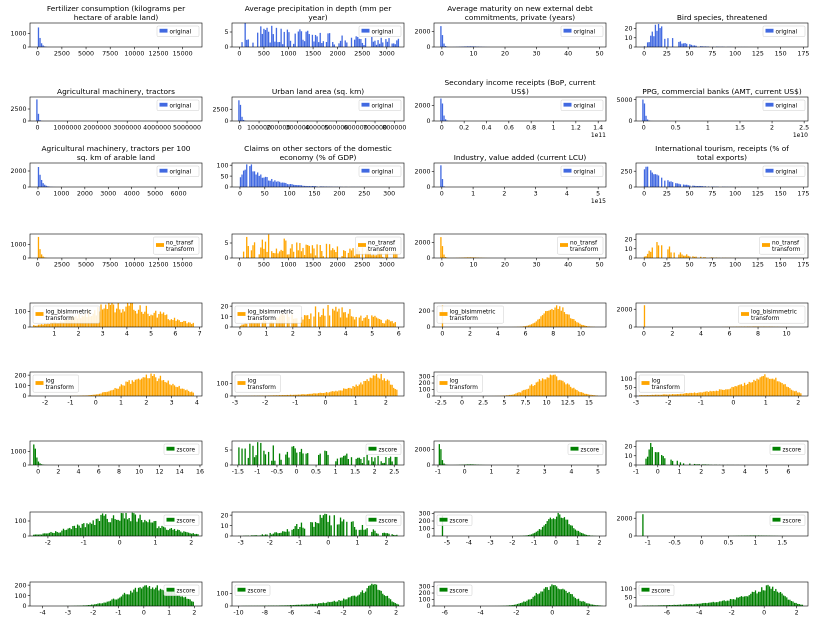  What do you see at coordinates (568, 54) in the screenshot?
I see `x-tick-label: 40` at bounding box center [568, 54].